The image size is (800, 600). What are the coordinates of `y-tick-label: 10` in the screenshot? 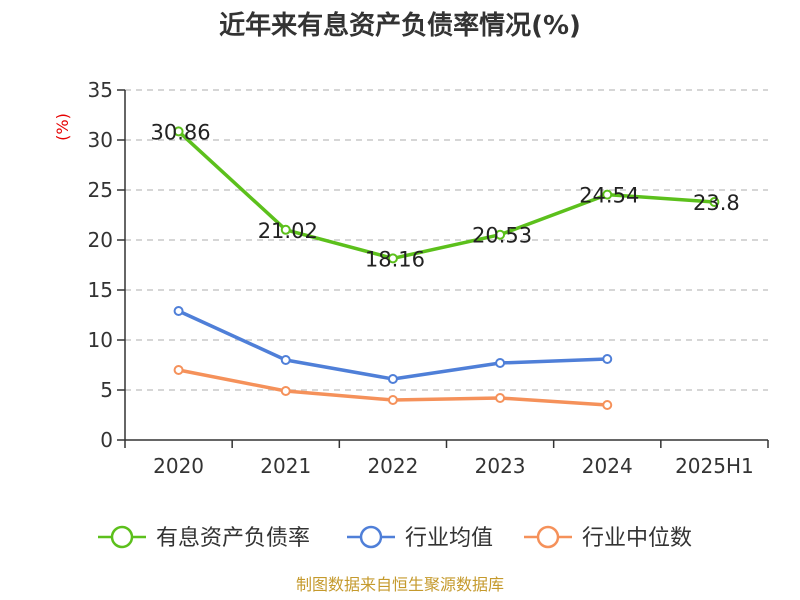 It's located at (100, 340).